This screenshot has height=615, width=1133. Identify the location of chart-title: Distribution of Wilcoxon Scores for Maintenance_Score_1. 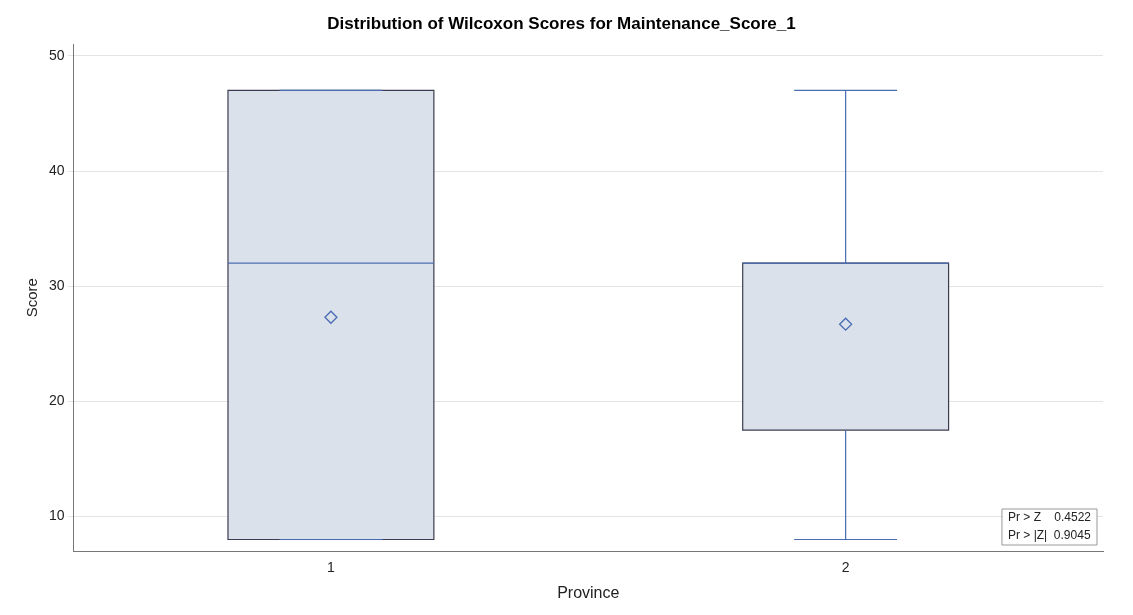
(561, 23).